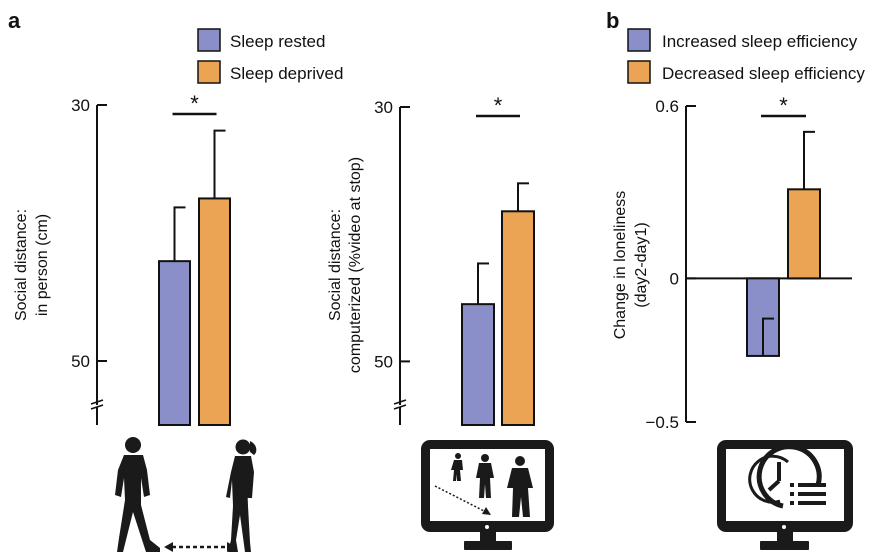 This screenshot has width=885, height=555. Describe the element at coordinates (122, 258) in the screenshot. I see `chart-in-person-distance: 30 50 Social distance: in person (cm) *` at that location.